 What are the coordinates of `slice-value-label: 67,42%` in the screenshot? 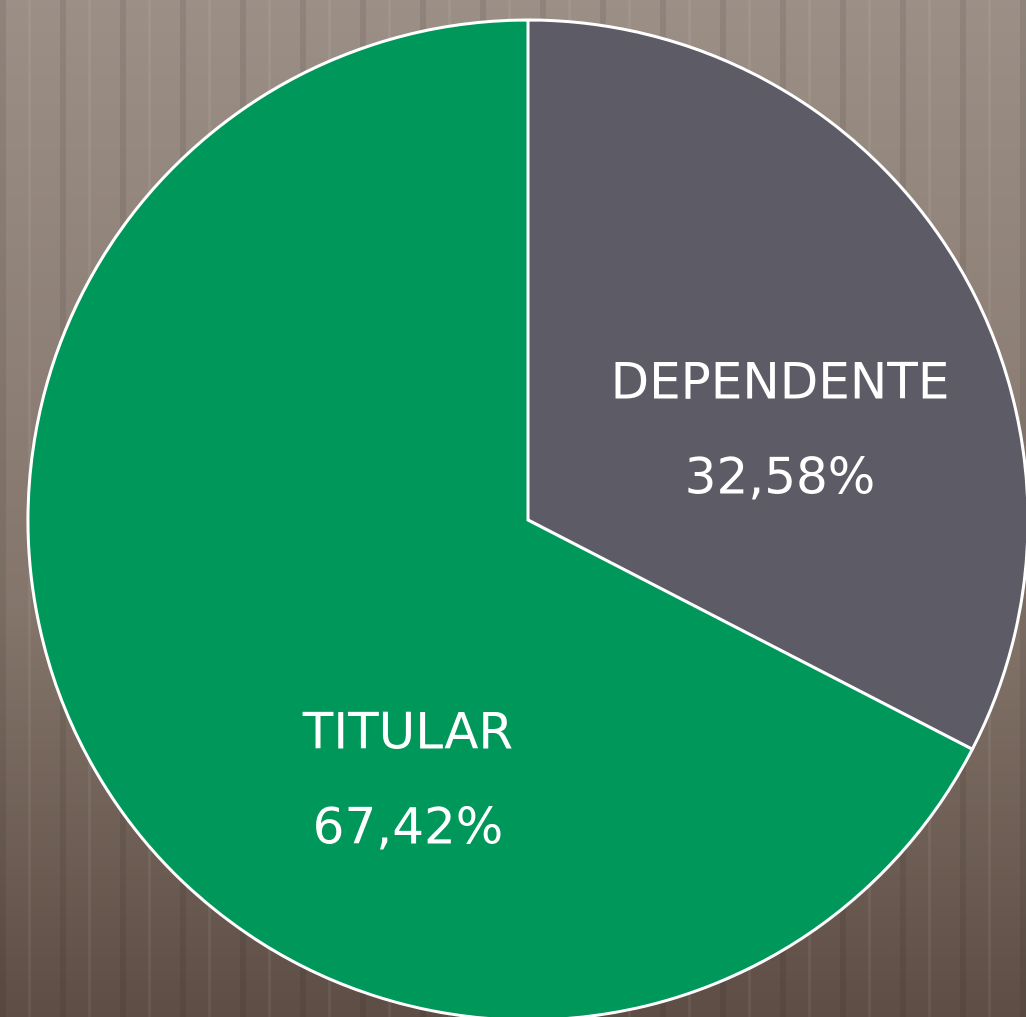 It's located at (408, 827).